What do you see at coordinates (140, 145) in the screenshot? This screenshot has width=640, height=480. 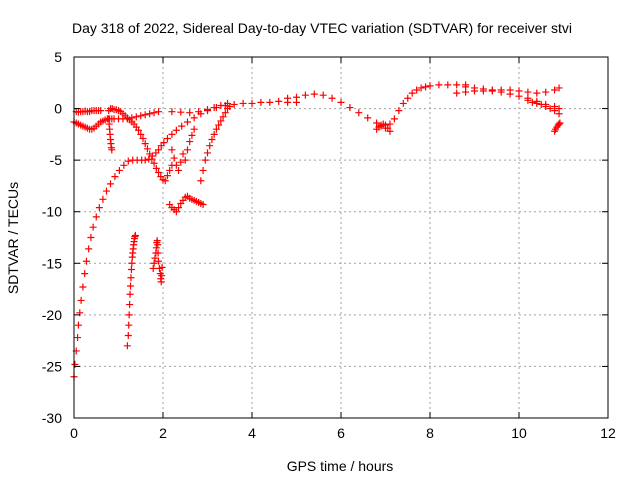 I see `series-hump-0.8-to-2.2h` at bounding box center [140, 145].